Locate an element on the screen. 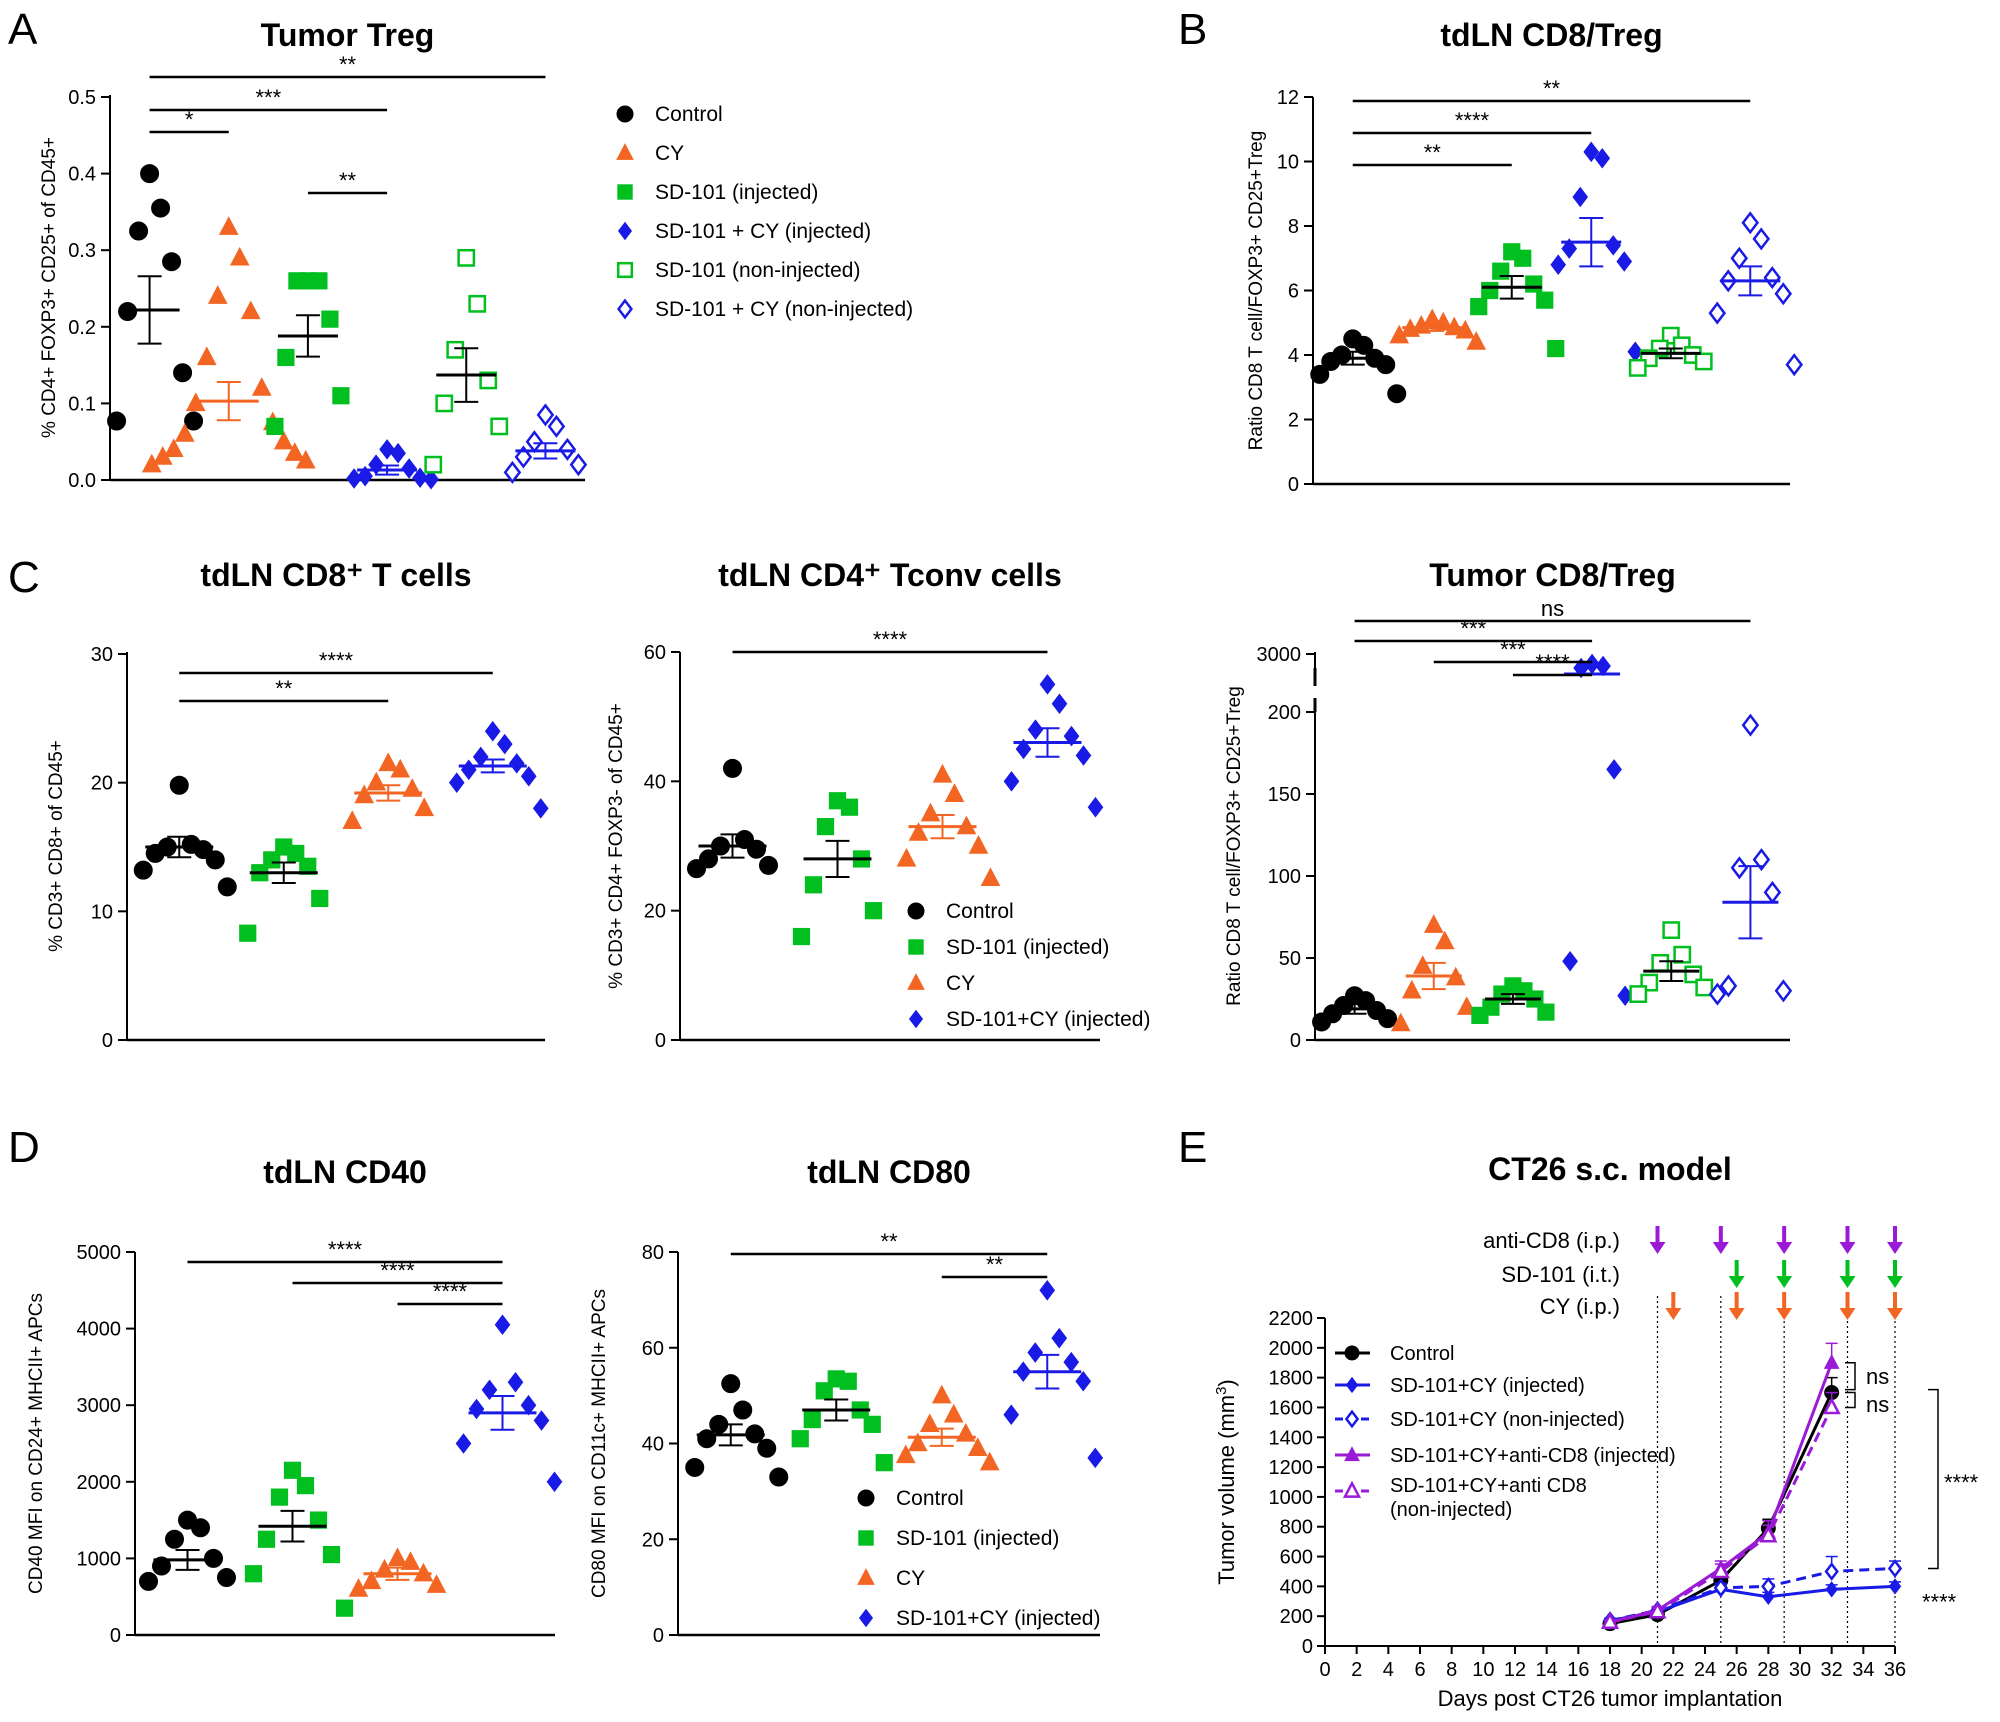  legend-label: SD-101+CY (non-injected) is located at coordinates (1507, 1420).